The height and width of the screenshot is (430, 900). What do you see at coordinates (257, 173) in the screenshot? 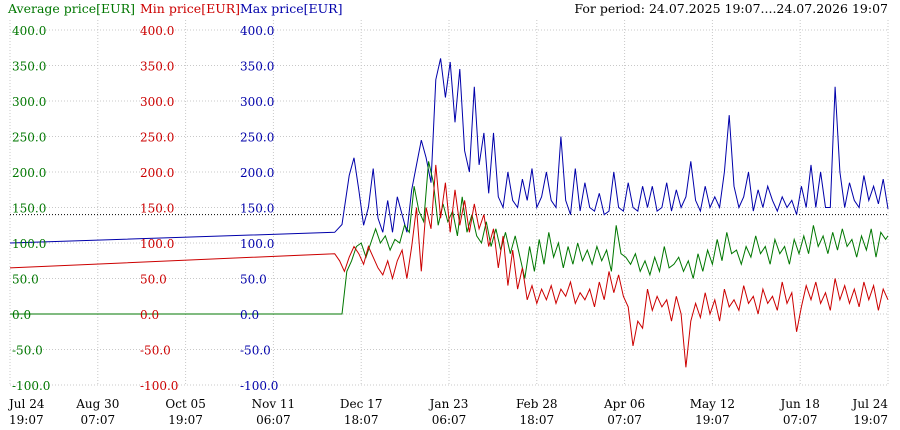
I see `y-tick-label-max: 200.0` at bounding box center [257, 173].